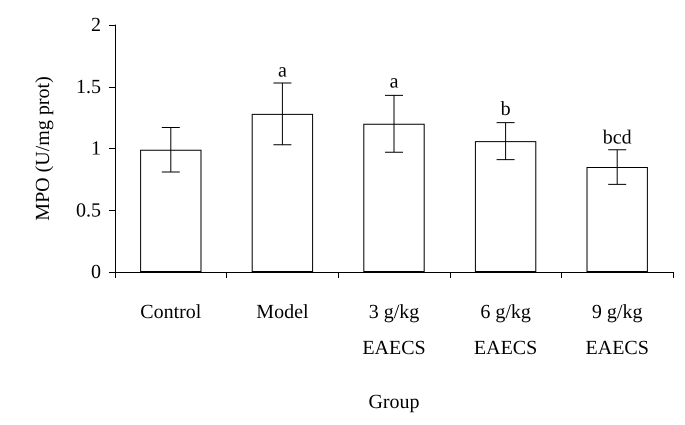 The image size is (685, 425). What do you see at coordinates (505, 109) in the screenshot?
I see `annotation: b` at bounding box center [505, 109].